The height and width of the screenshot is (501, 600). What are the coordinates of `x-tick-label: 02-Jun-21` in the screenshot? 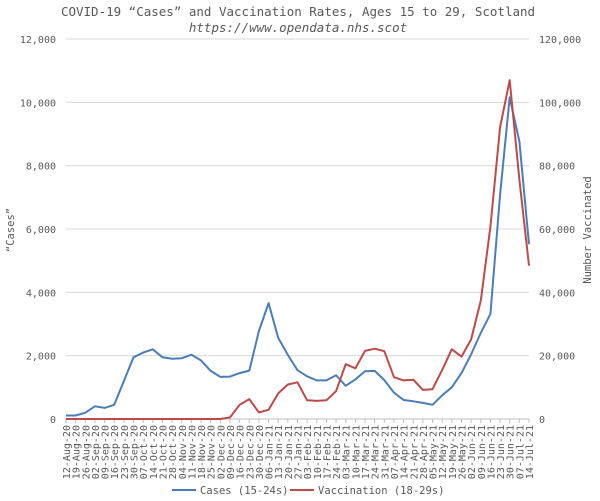 It's located at (472, 452).